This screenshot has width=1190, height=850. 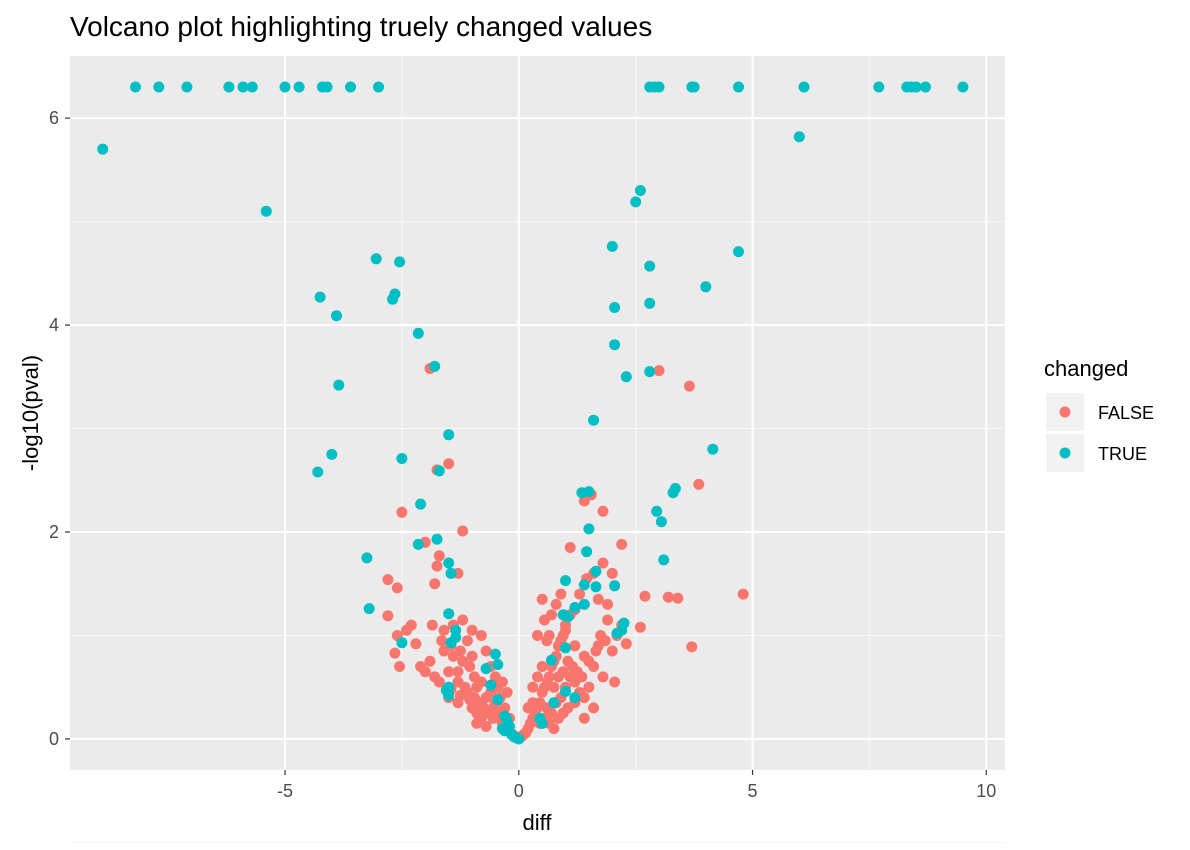 What do you see at coordinates (30, 413) in the screenshot?
I see `y-axis-title: -log10(pval)` at bounding box center [30, 413].